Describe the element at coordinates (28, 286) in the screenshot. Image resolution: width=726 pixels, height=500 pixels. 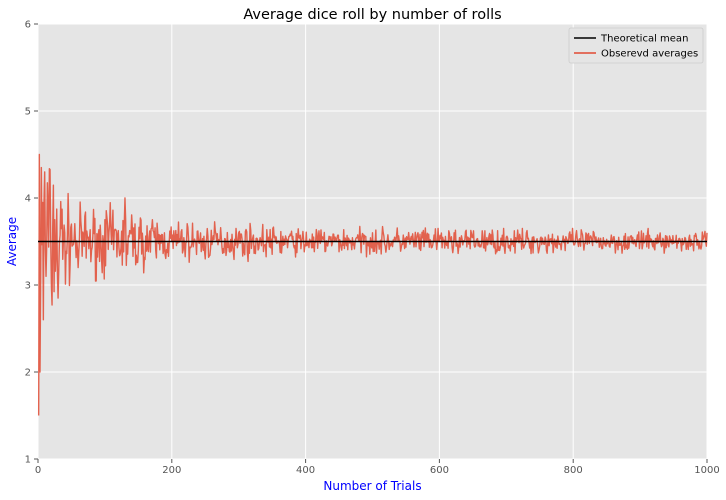
I see `y-tick-label: 3` at that location.